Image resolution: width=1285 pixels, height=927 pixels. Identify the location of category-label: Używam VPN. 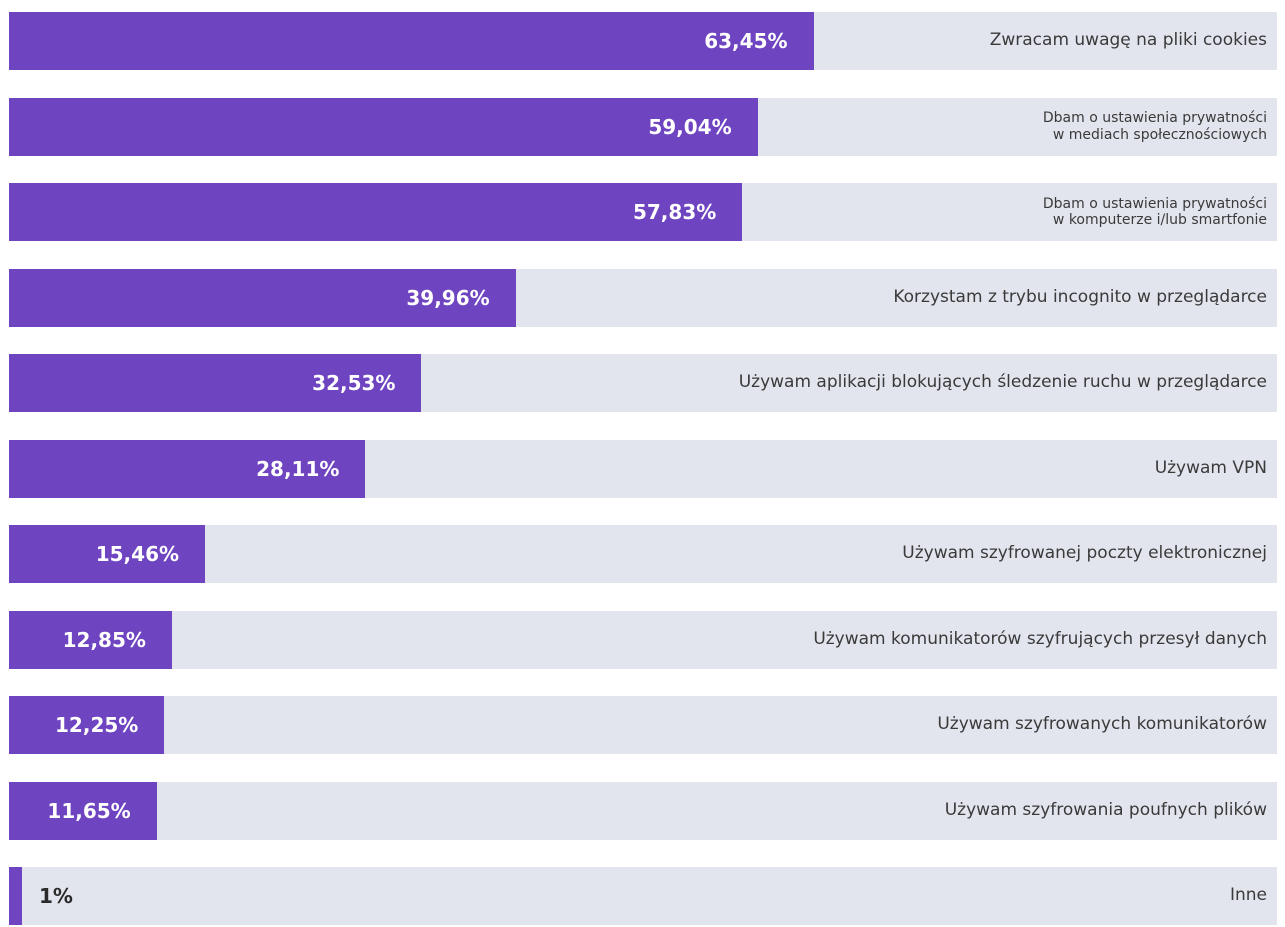
(1210, 467).